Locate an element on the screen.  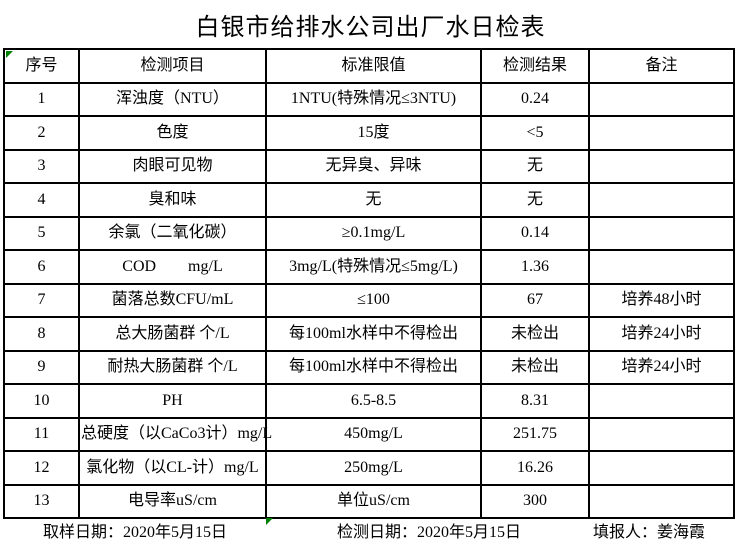
table-cell-r1c4: 0.24 is located at coordinates (535, 99).